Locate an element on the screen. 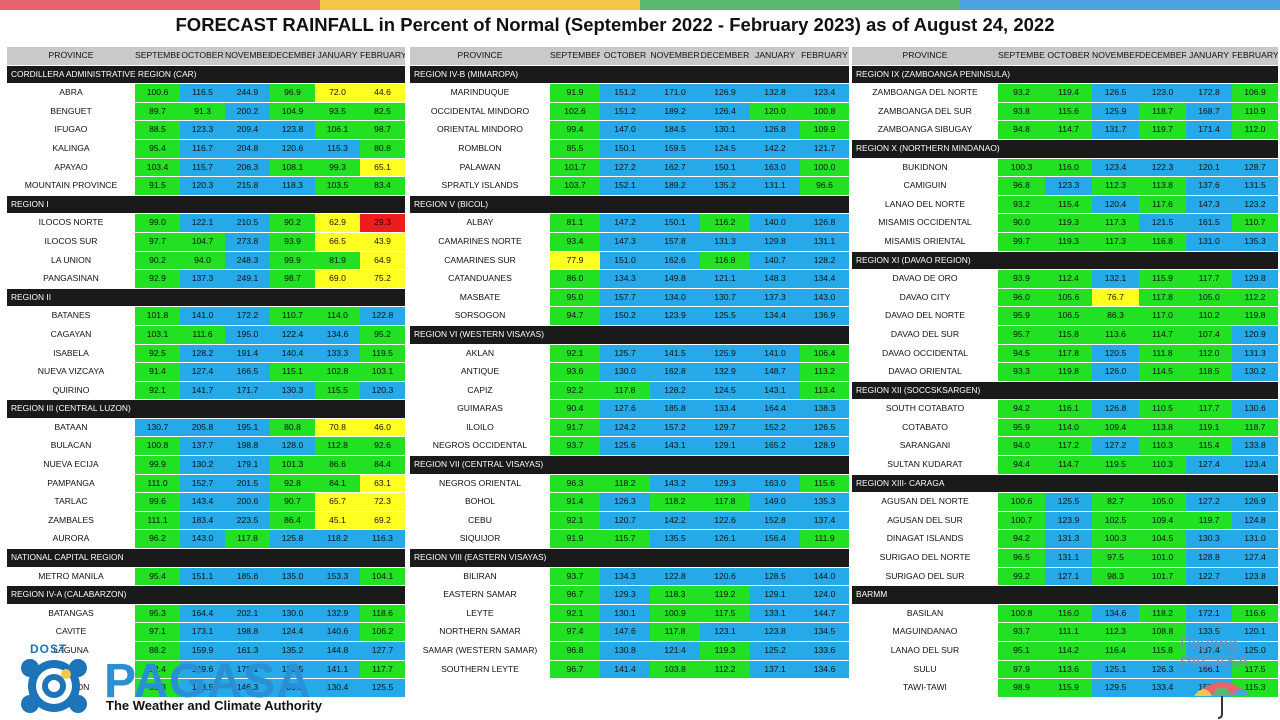  forecast-value-cell: 66.5 is located at coordinates (337, 242).